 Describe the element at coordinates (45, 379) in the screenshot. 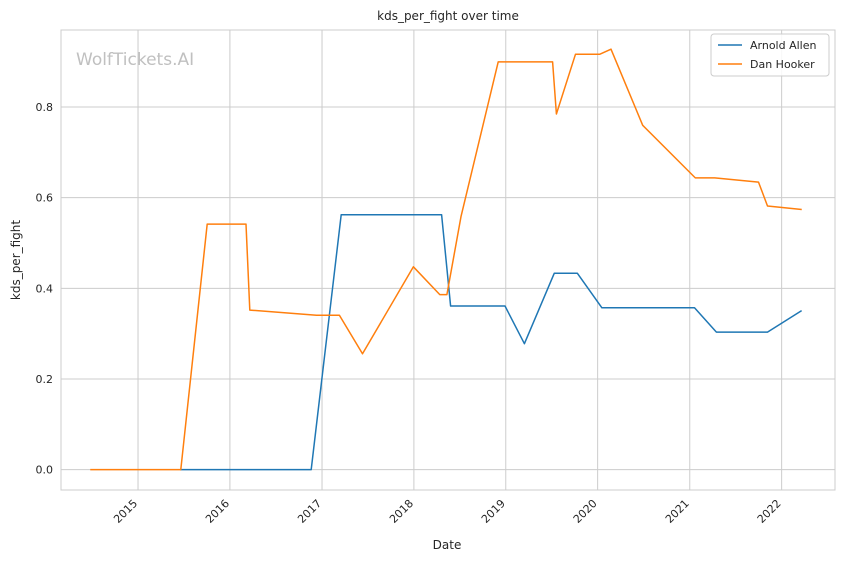

I see `y-tick-label: 0.2` at that location.